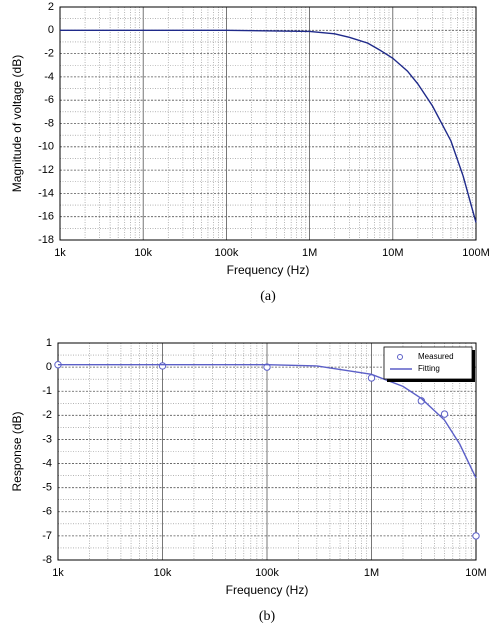 The height and width of the screenshot is (633, 502). What do you see at coordinates (51, 7) in the screenshot?
I see `y-tick-label: 2` at bounding box center [51, 7].